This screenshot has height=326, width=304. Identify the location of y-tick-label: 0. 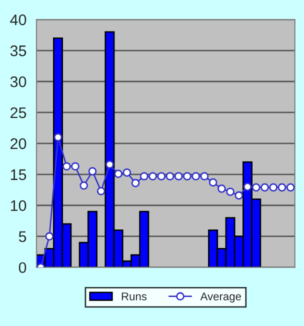
(22, 268).